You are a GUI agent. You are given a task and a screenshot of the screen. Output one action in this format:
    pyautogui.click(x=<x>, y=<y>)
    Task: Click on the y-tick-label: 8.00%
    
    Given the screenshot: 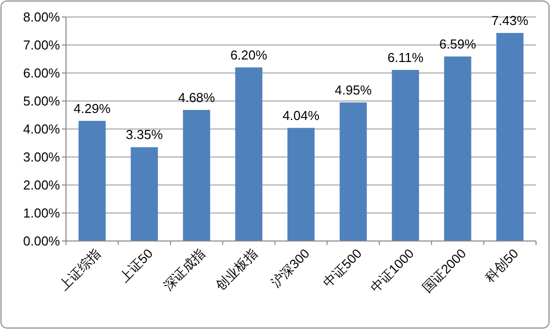 What is the action you would take?
    pyautogui.click(x=41, y=17)
    